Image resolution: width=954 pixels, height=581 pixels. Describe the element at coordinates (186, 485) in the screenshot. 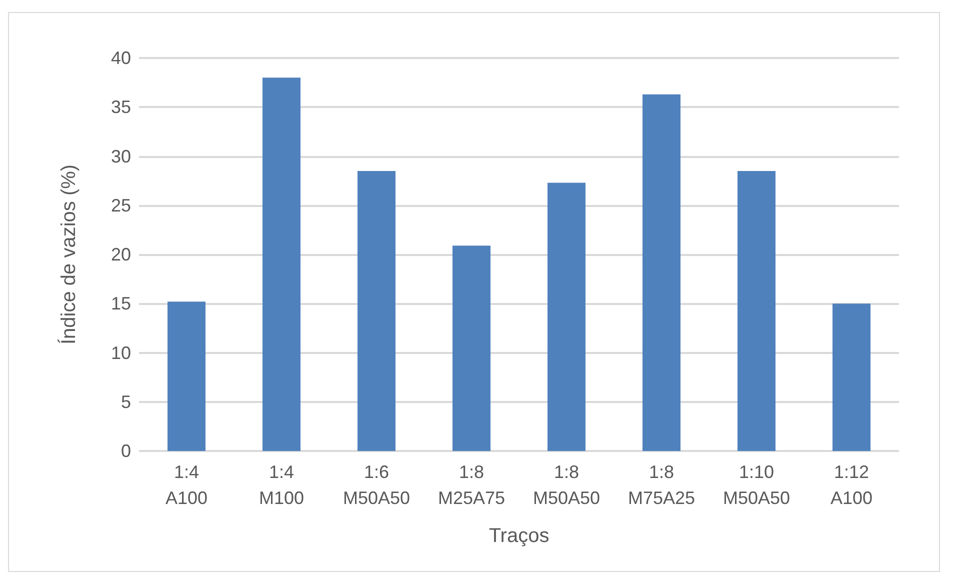

I see `x-tick-label: 1:4 A100` at that location.